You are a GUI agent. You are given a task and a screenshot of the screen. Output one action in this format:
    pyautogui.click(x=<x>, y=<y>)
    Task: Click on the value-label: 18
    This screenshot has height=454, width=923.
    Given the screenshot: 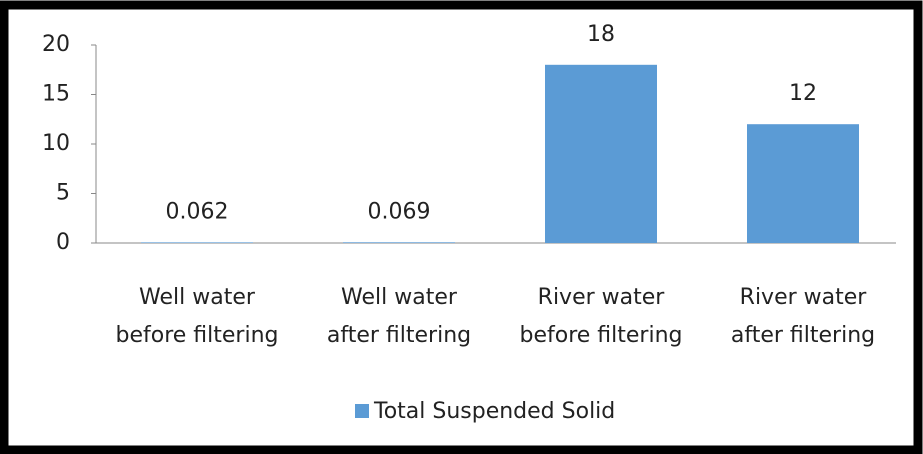 What is the action you would take?
    pyautogui.click(x=601, y=34)
    